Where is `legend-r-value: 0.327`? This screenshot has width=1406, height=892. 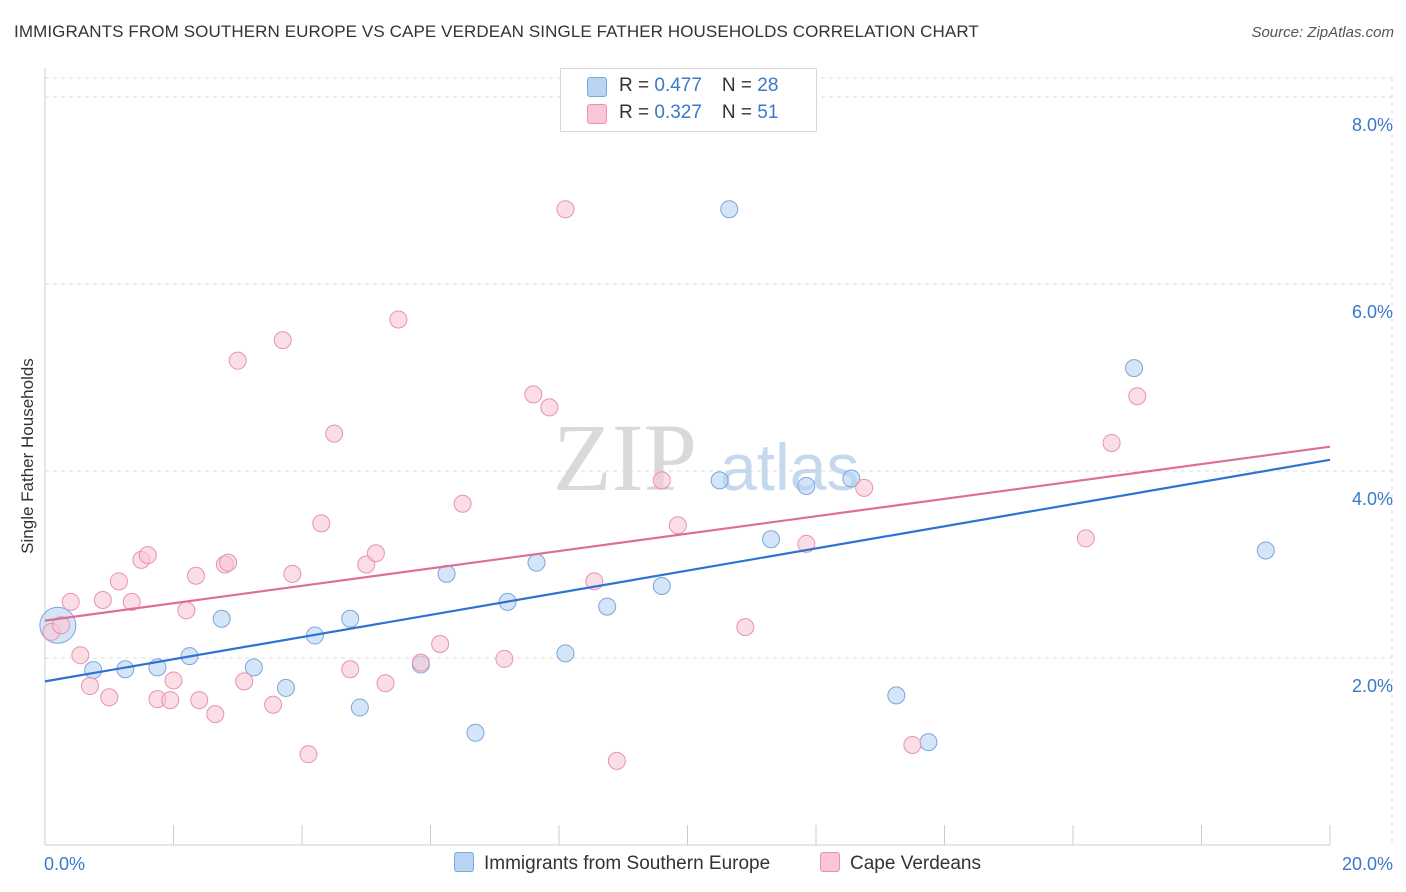 legend-r-value: 0.327 is located at coordinates (678, 112).